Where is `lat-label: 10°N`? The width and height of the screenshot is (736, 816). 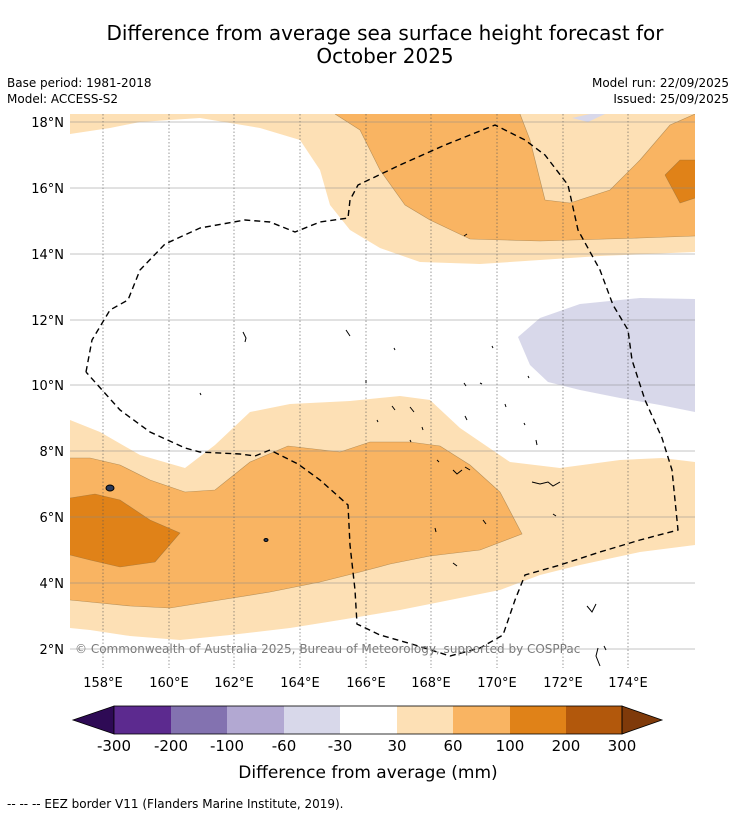 lat-label: 10°N is located at coordinates (47, 386).